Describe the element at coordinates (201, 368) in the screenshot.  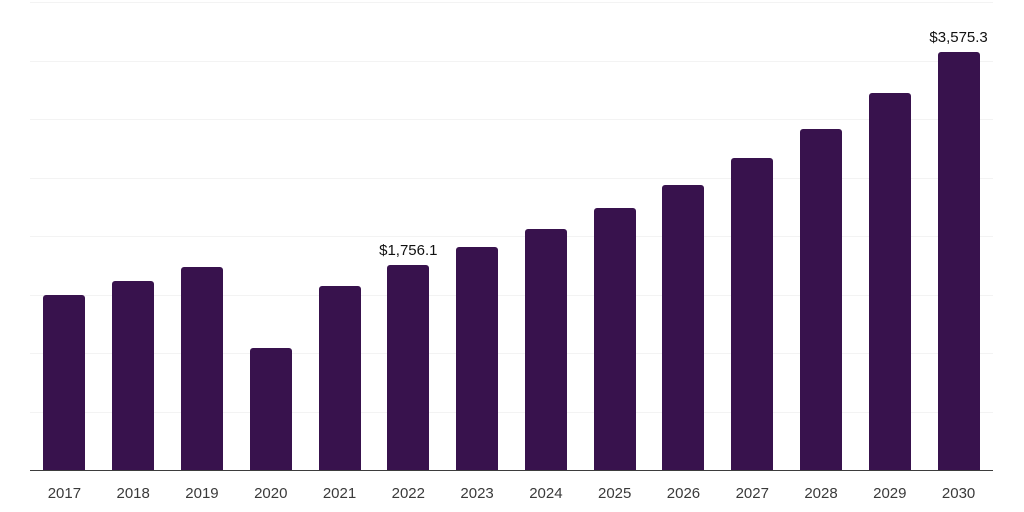
I see `bar-2019` at that location.